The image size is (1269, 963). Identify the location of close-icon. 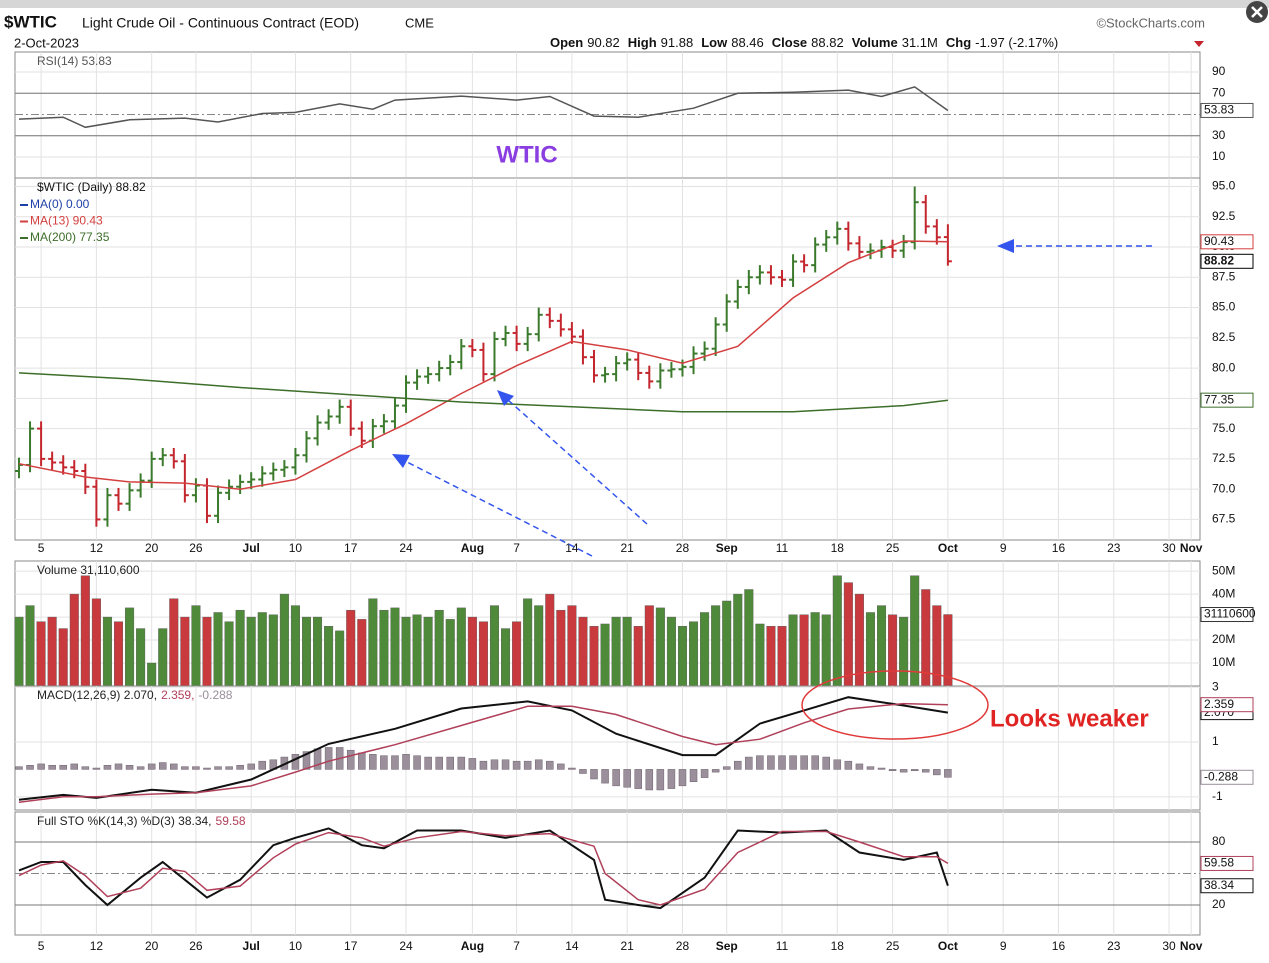
(1257, 12).